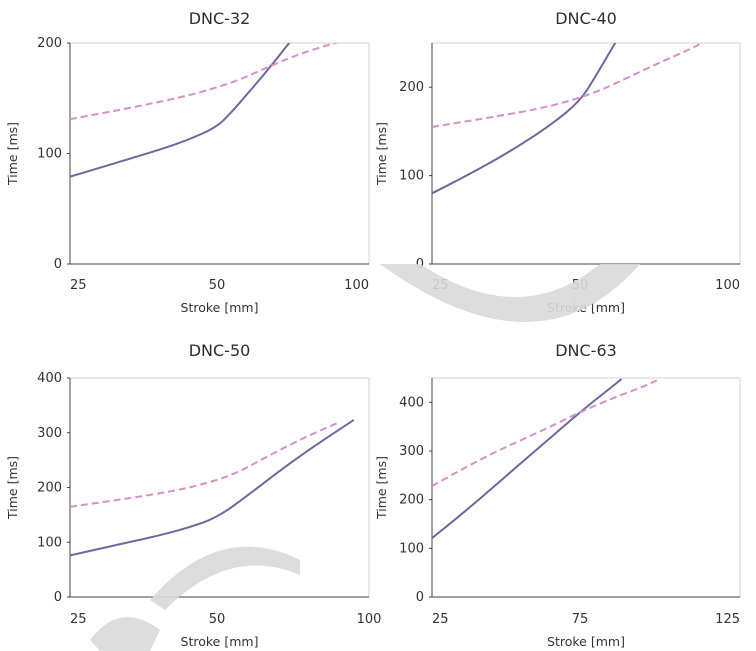 The image size is (756, 651). I want to click on x-tick-label: 125, so click(727, 619).